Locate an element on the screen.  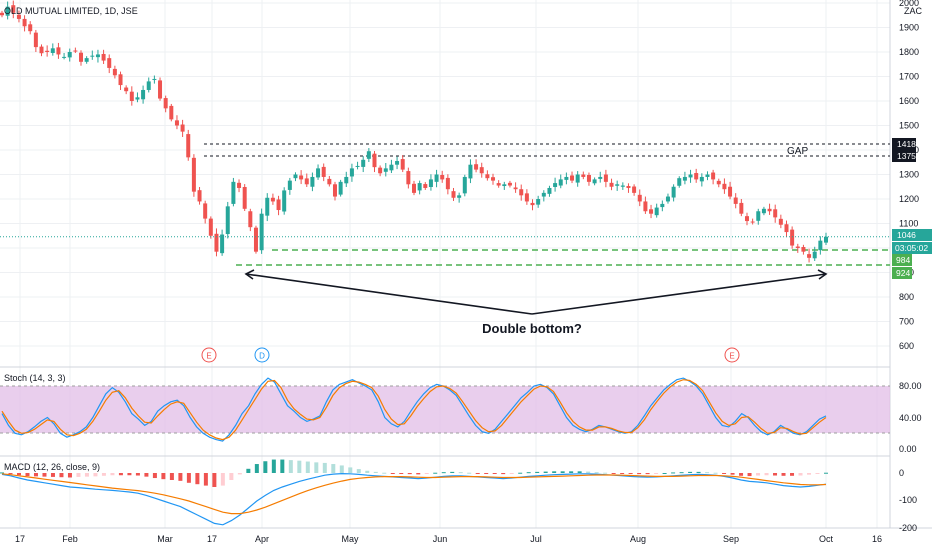
gap-label: GAP is located at coordinates (797, 151).